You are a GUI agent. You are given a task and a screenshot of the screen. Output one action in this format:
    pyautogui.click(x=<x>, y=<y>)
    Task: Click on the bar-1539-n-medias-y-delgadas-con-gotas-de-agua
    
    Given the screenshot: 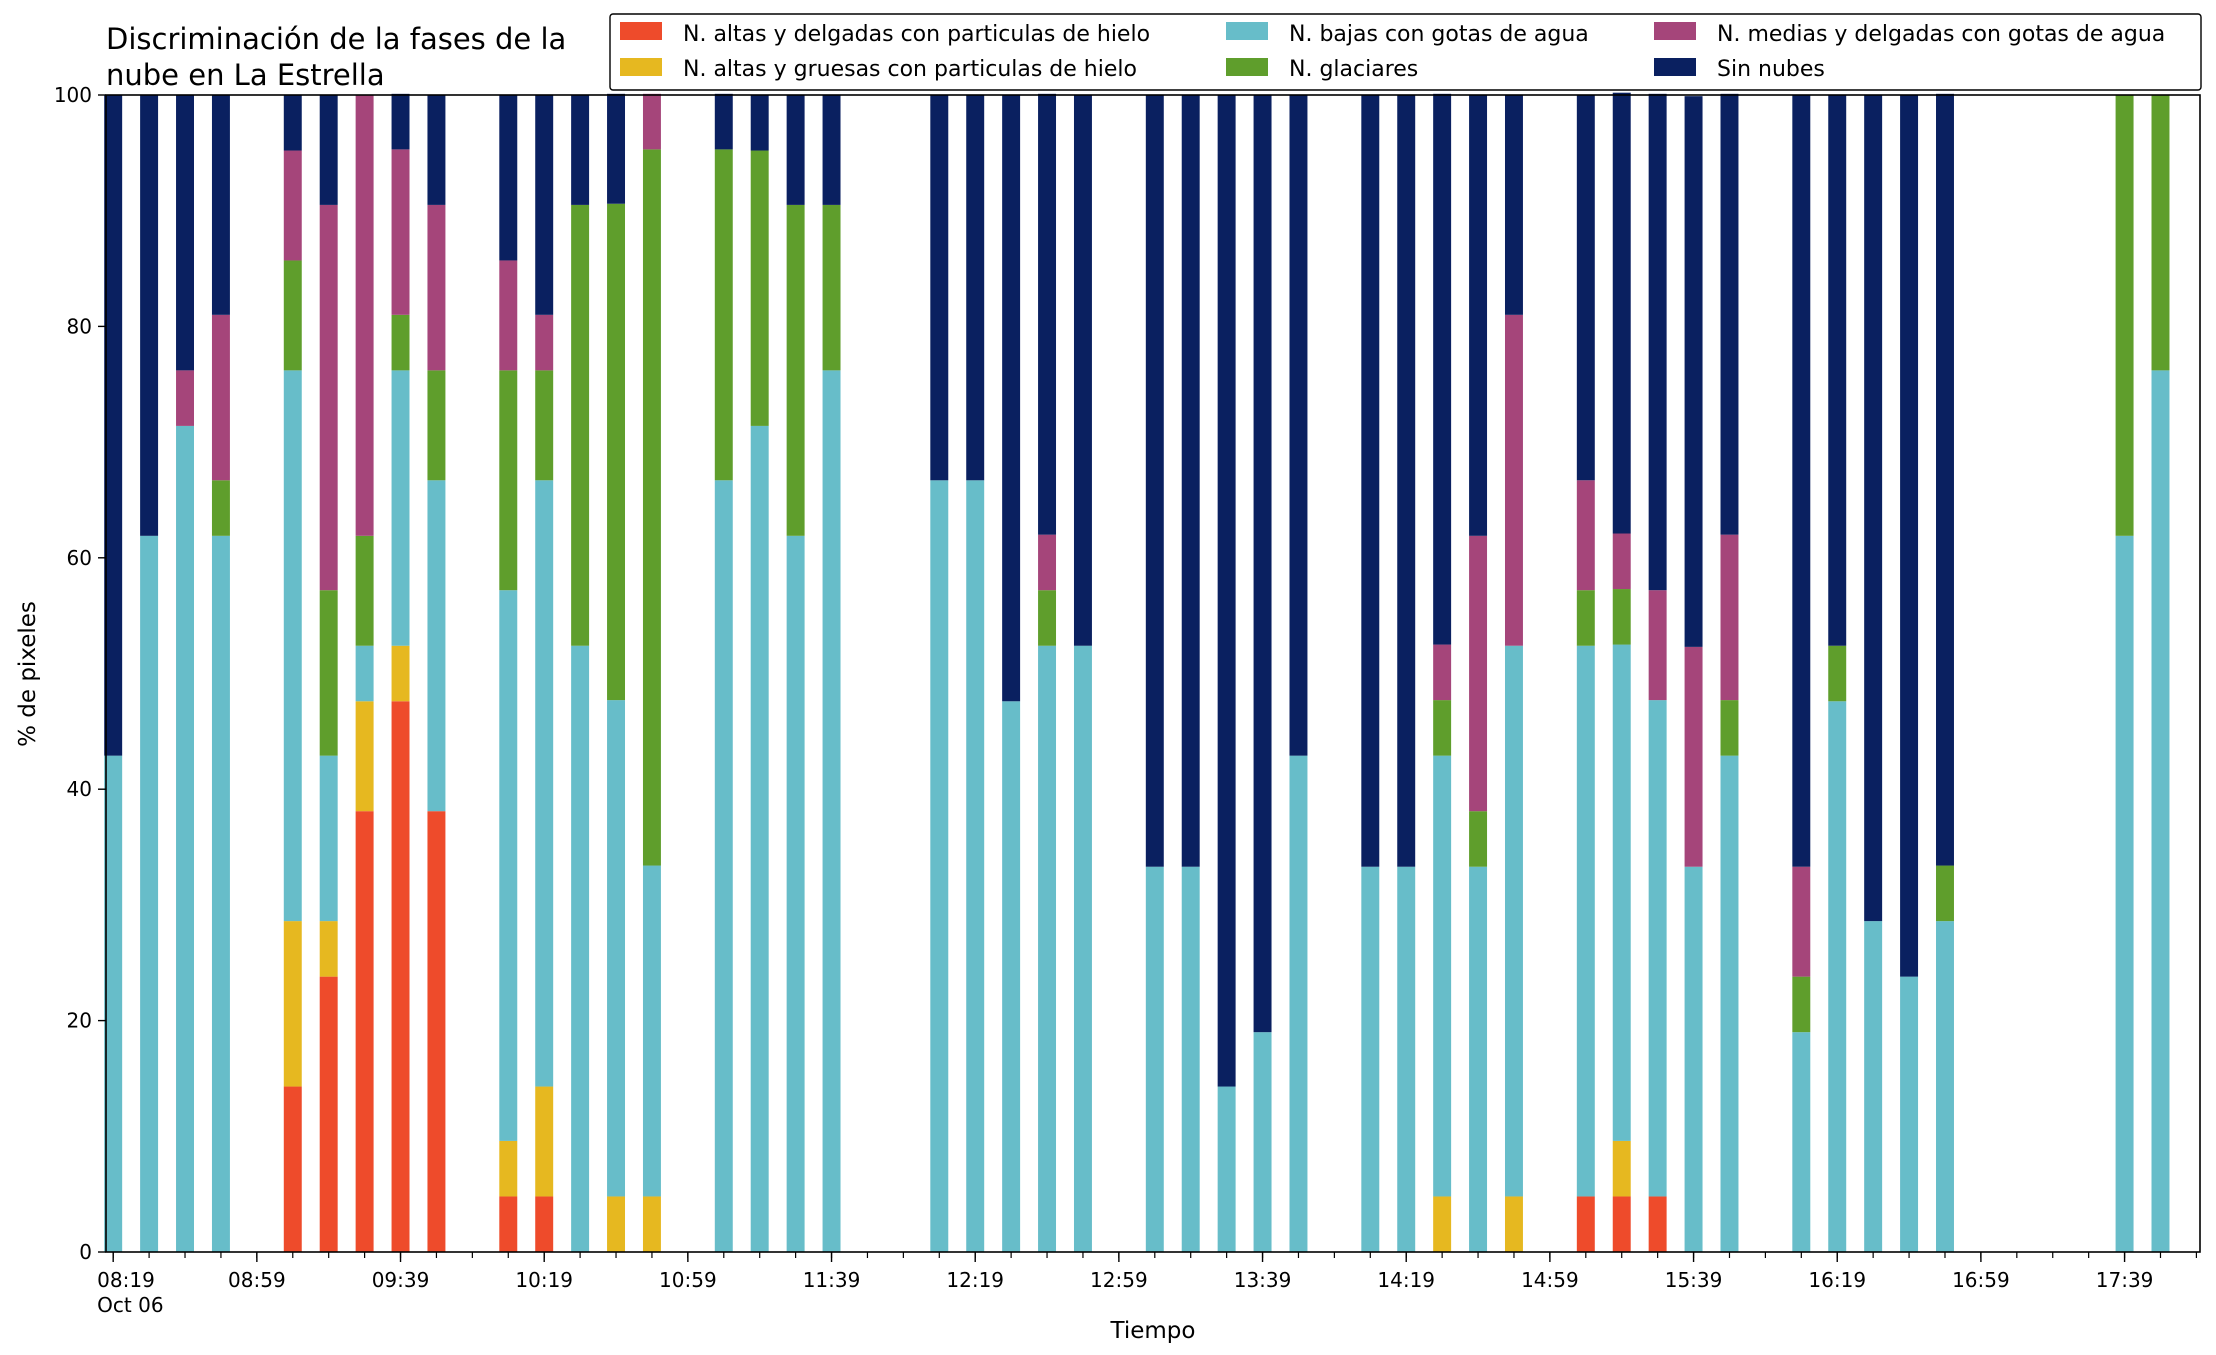 What is the action you would take?
    pyautogui.click(x=1693, y=756)
    